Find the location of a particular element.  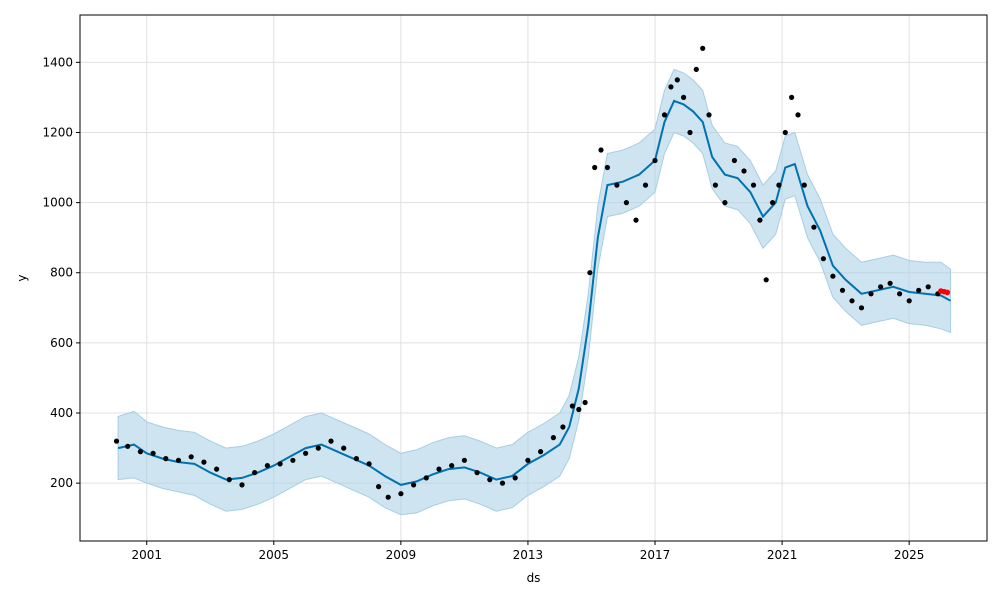

y-tick-label: 400 is located at coordinates (61, 413).